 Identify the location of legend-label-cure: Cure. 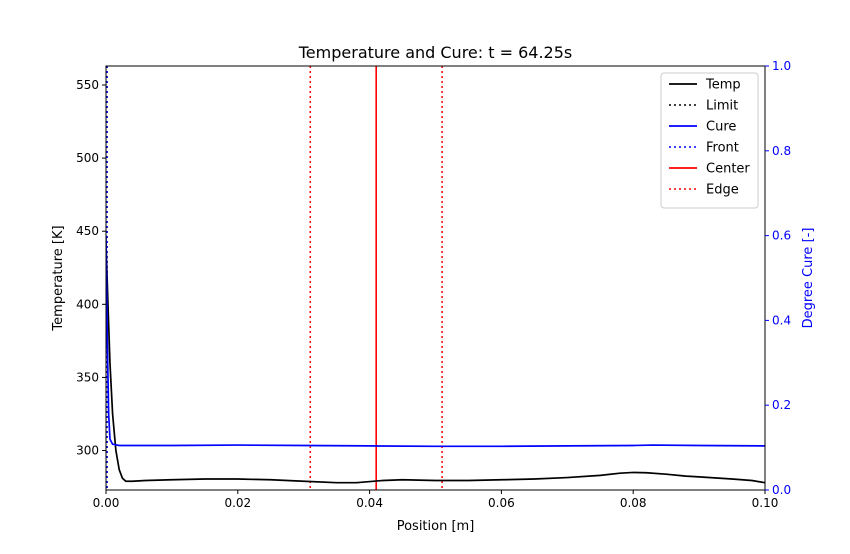
(721, 127).